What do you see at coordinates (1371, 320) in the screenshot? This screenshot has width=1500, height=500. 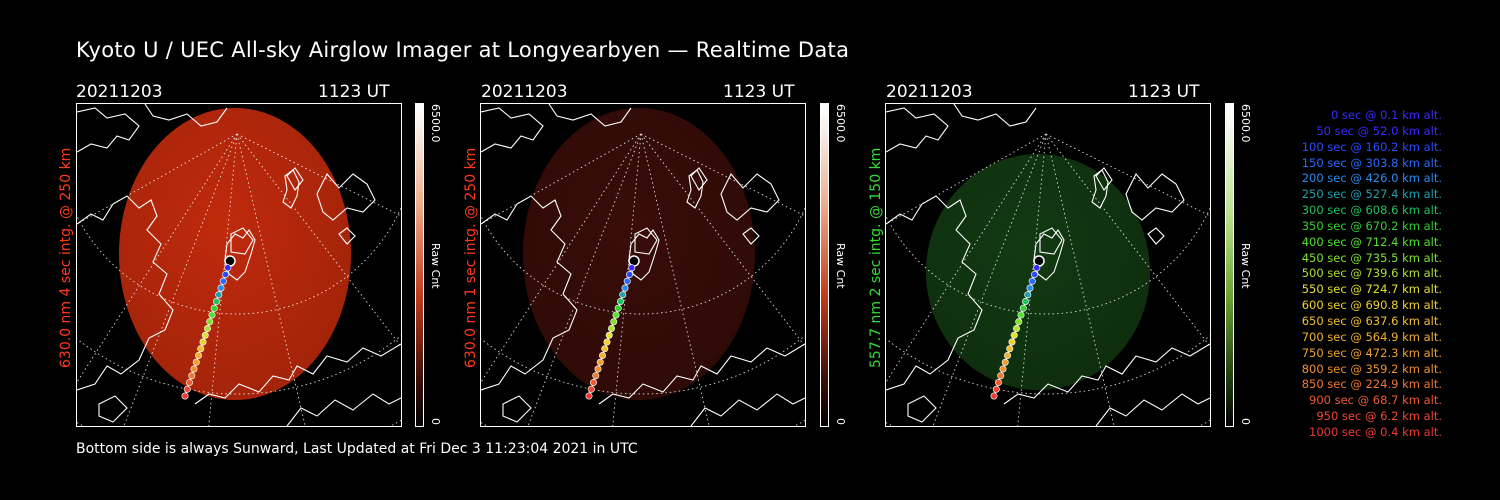 I see `legend-row: 650 sec @ 637.6 km alt.` at bounding box center [1371, 320].